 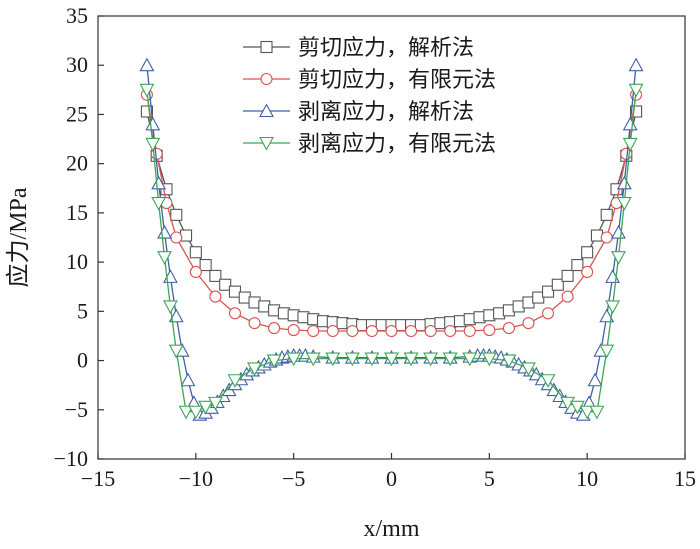 What do you see at coordinates (391, 478) in the screenshot?
I see `x-tick-label: 0` at bounding box center [391, 478].